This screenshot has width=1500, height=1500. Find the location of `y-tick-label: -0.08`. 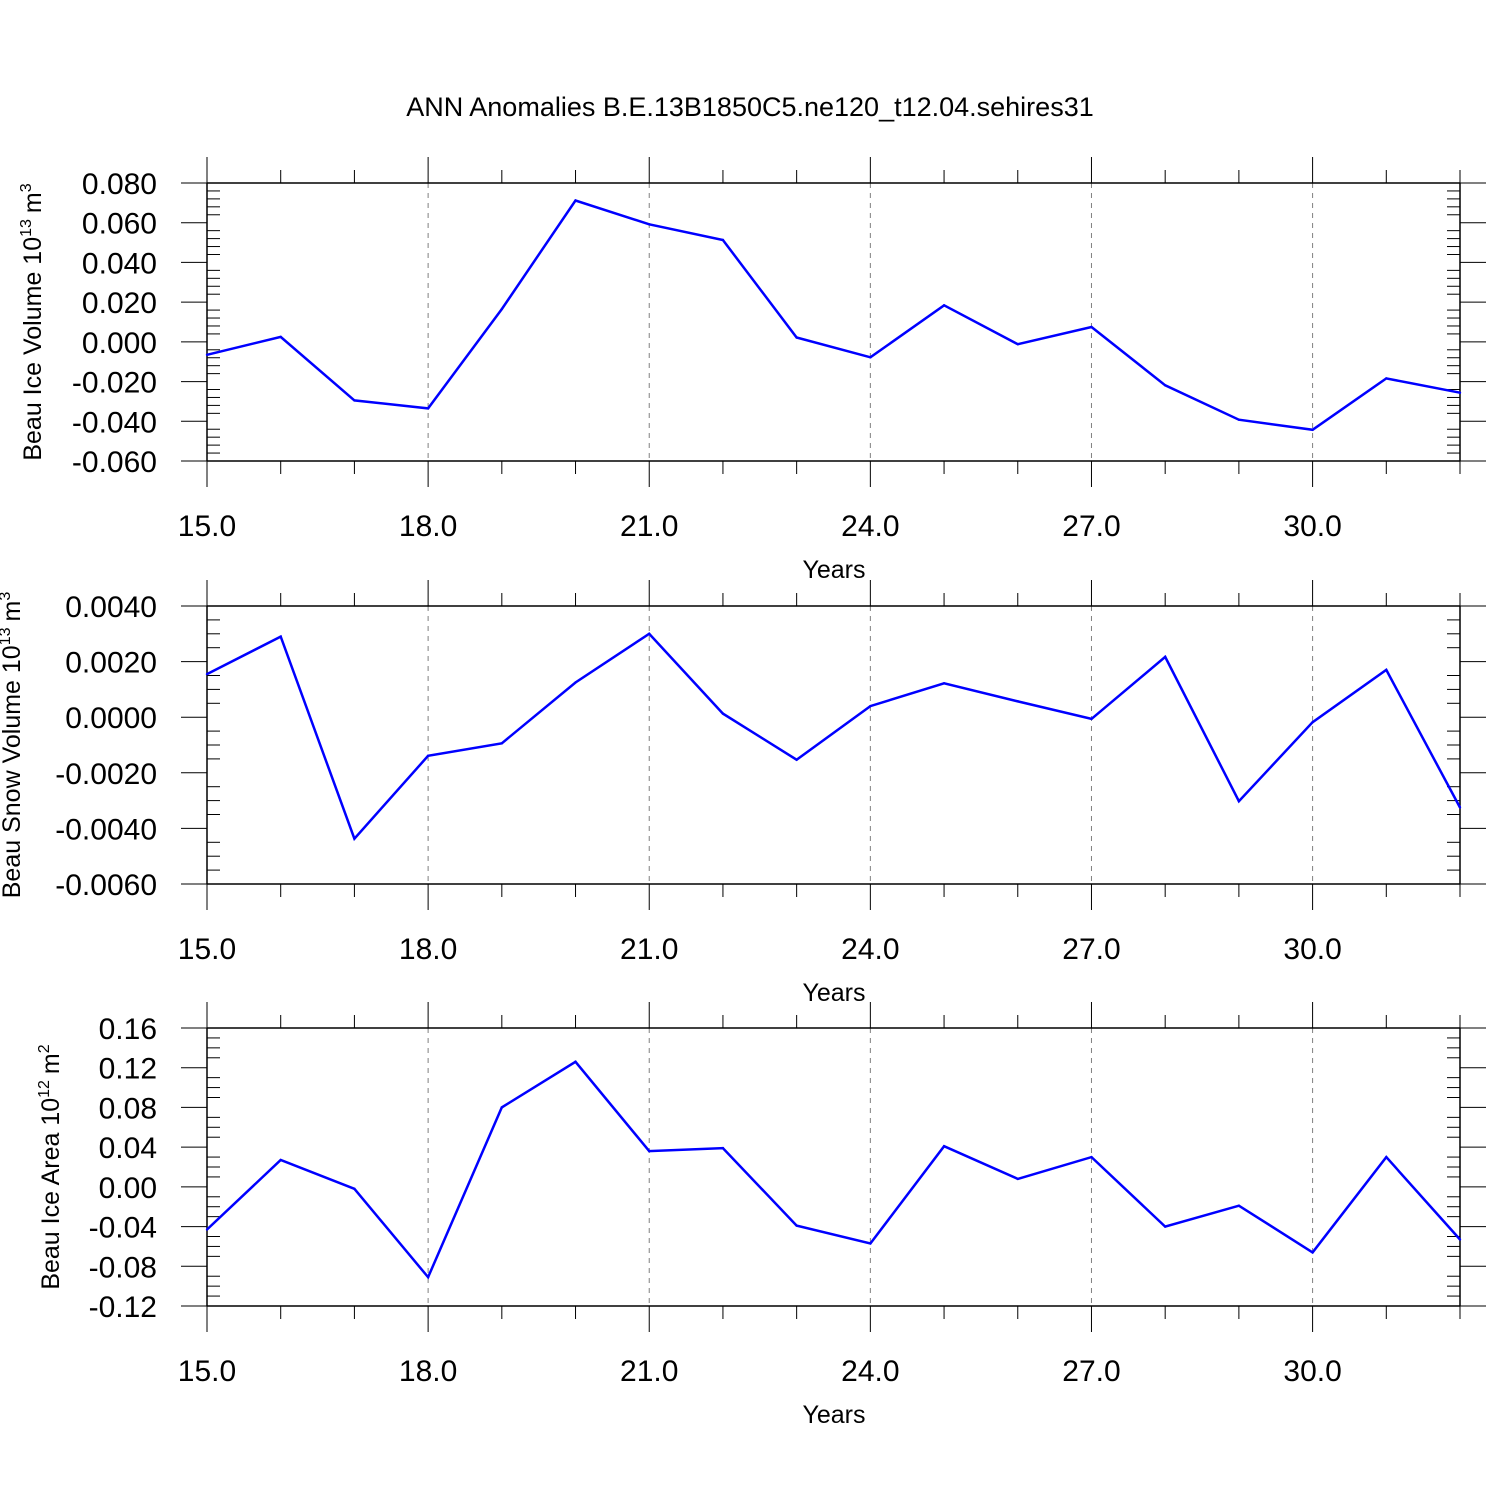

y-tick-label: -0.08 is located at coordinates (123, 1267).